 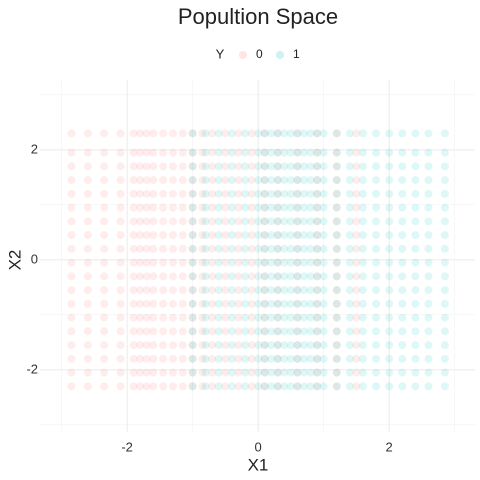 What do you see at coordinates (32, 368) in the screenshot?
I see `y-tick-label: -2` at bounding box center [32, 368].